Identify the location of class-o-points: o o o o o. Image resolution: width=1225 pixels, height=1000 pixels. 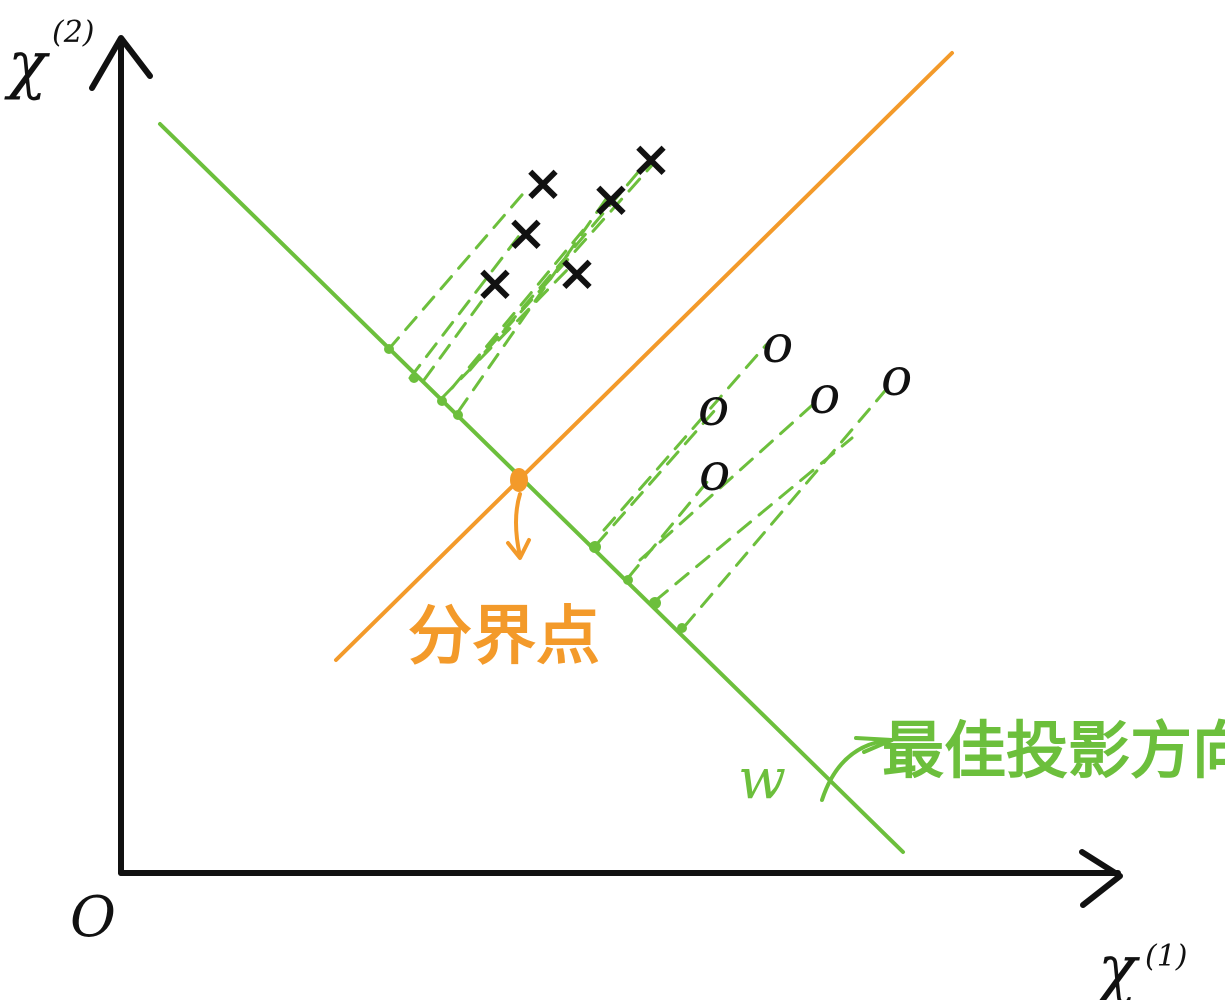
(805, 409).